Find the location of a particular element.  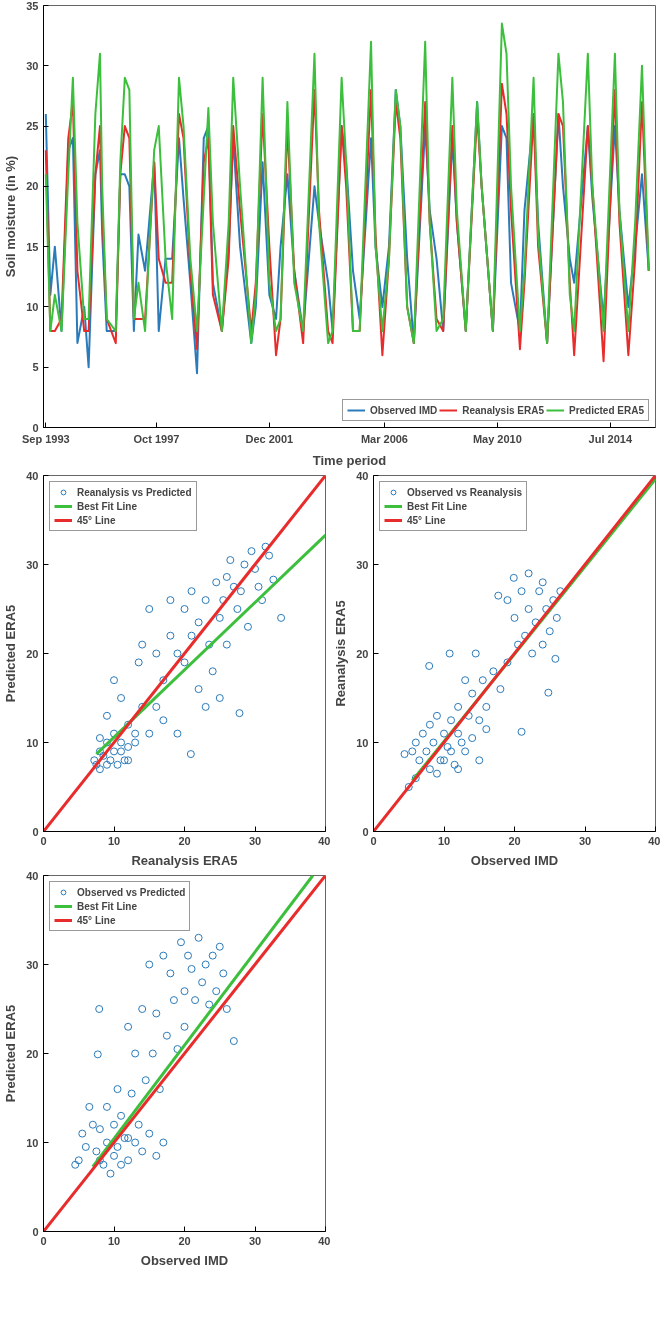

y-axis-title: Predicted ERA5 is located at coordinates (11, 1053).